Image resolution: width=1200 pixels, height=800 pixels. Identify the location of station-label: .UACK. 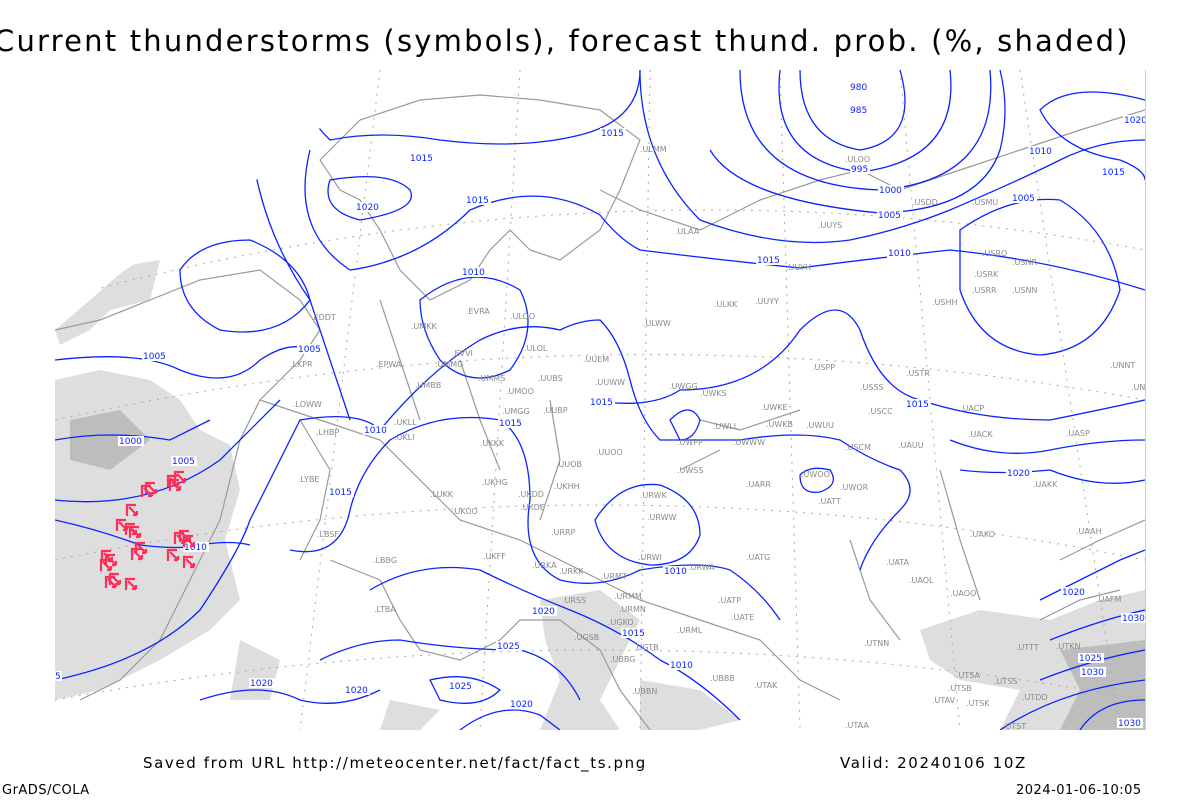
(980, 434).